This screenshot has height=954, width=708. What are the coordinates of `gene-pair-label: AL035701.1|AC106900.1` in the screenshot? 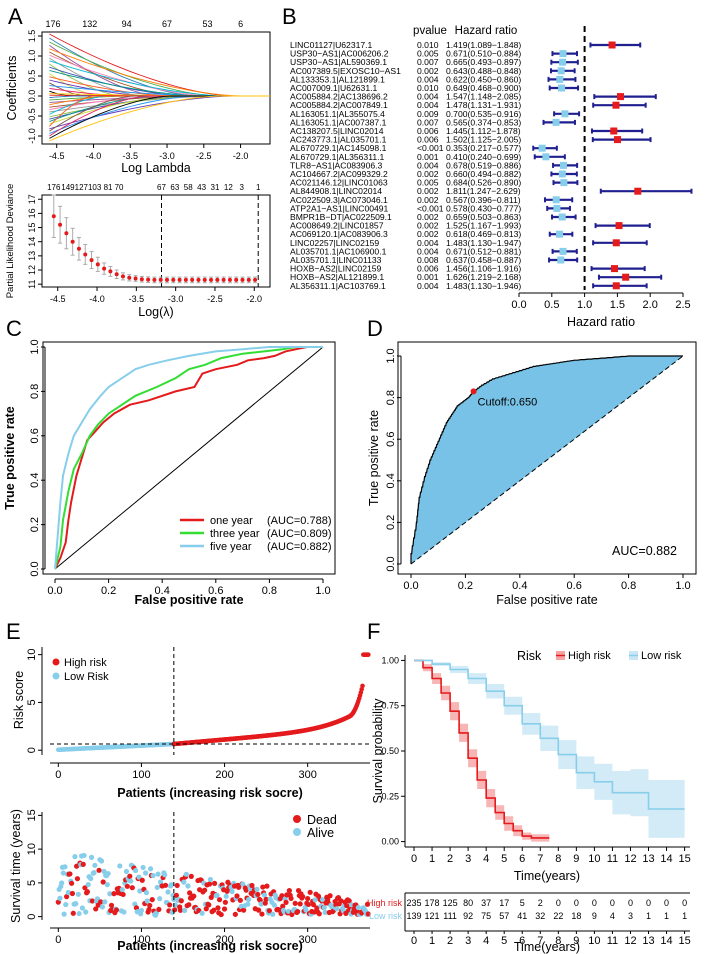 It's located at (338, 251).